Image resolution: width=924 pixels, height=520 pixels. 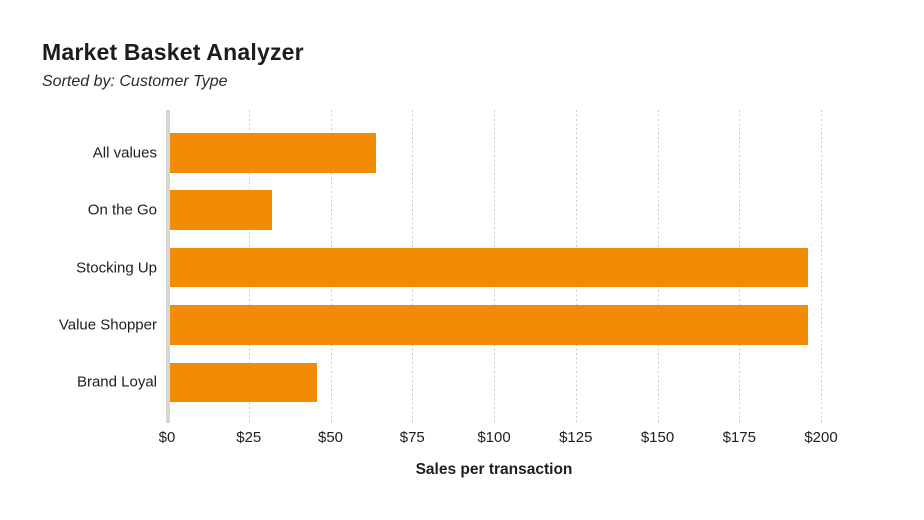 I want to click on bar-all-values, so click(x=273, y=153).